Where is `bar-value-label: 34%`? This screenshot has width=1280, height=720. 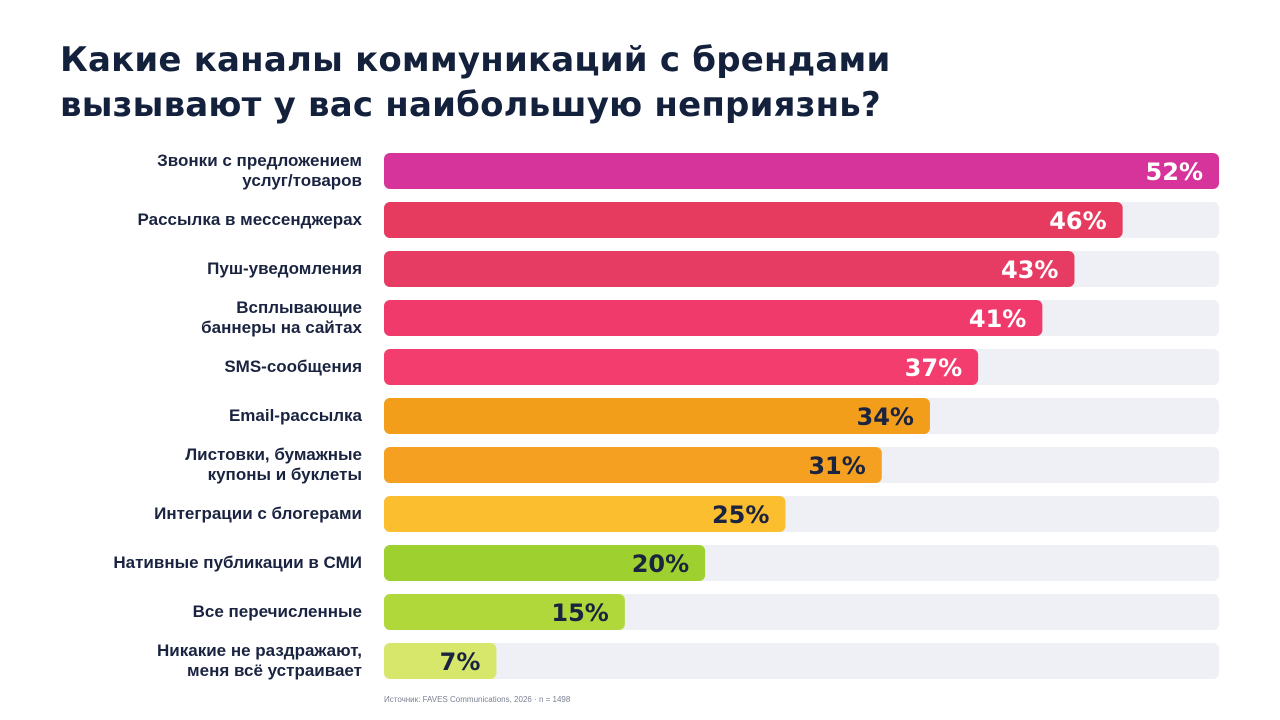 bar-value-label: 34% is located at coordinates (885, 417).